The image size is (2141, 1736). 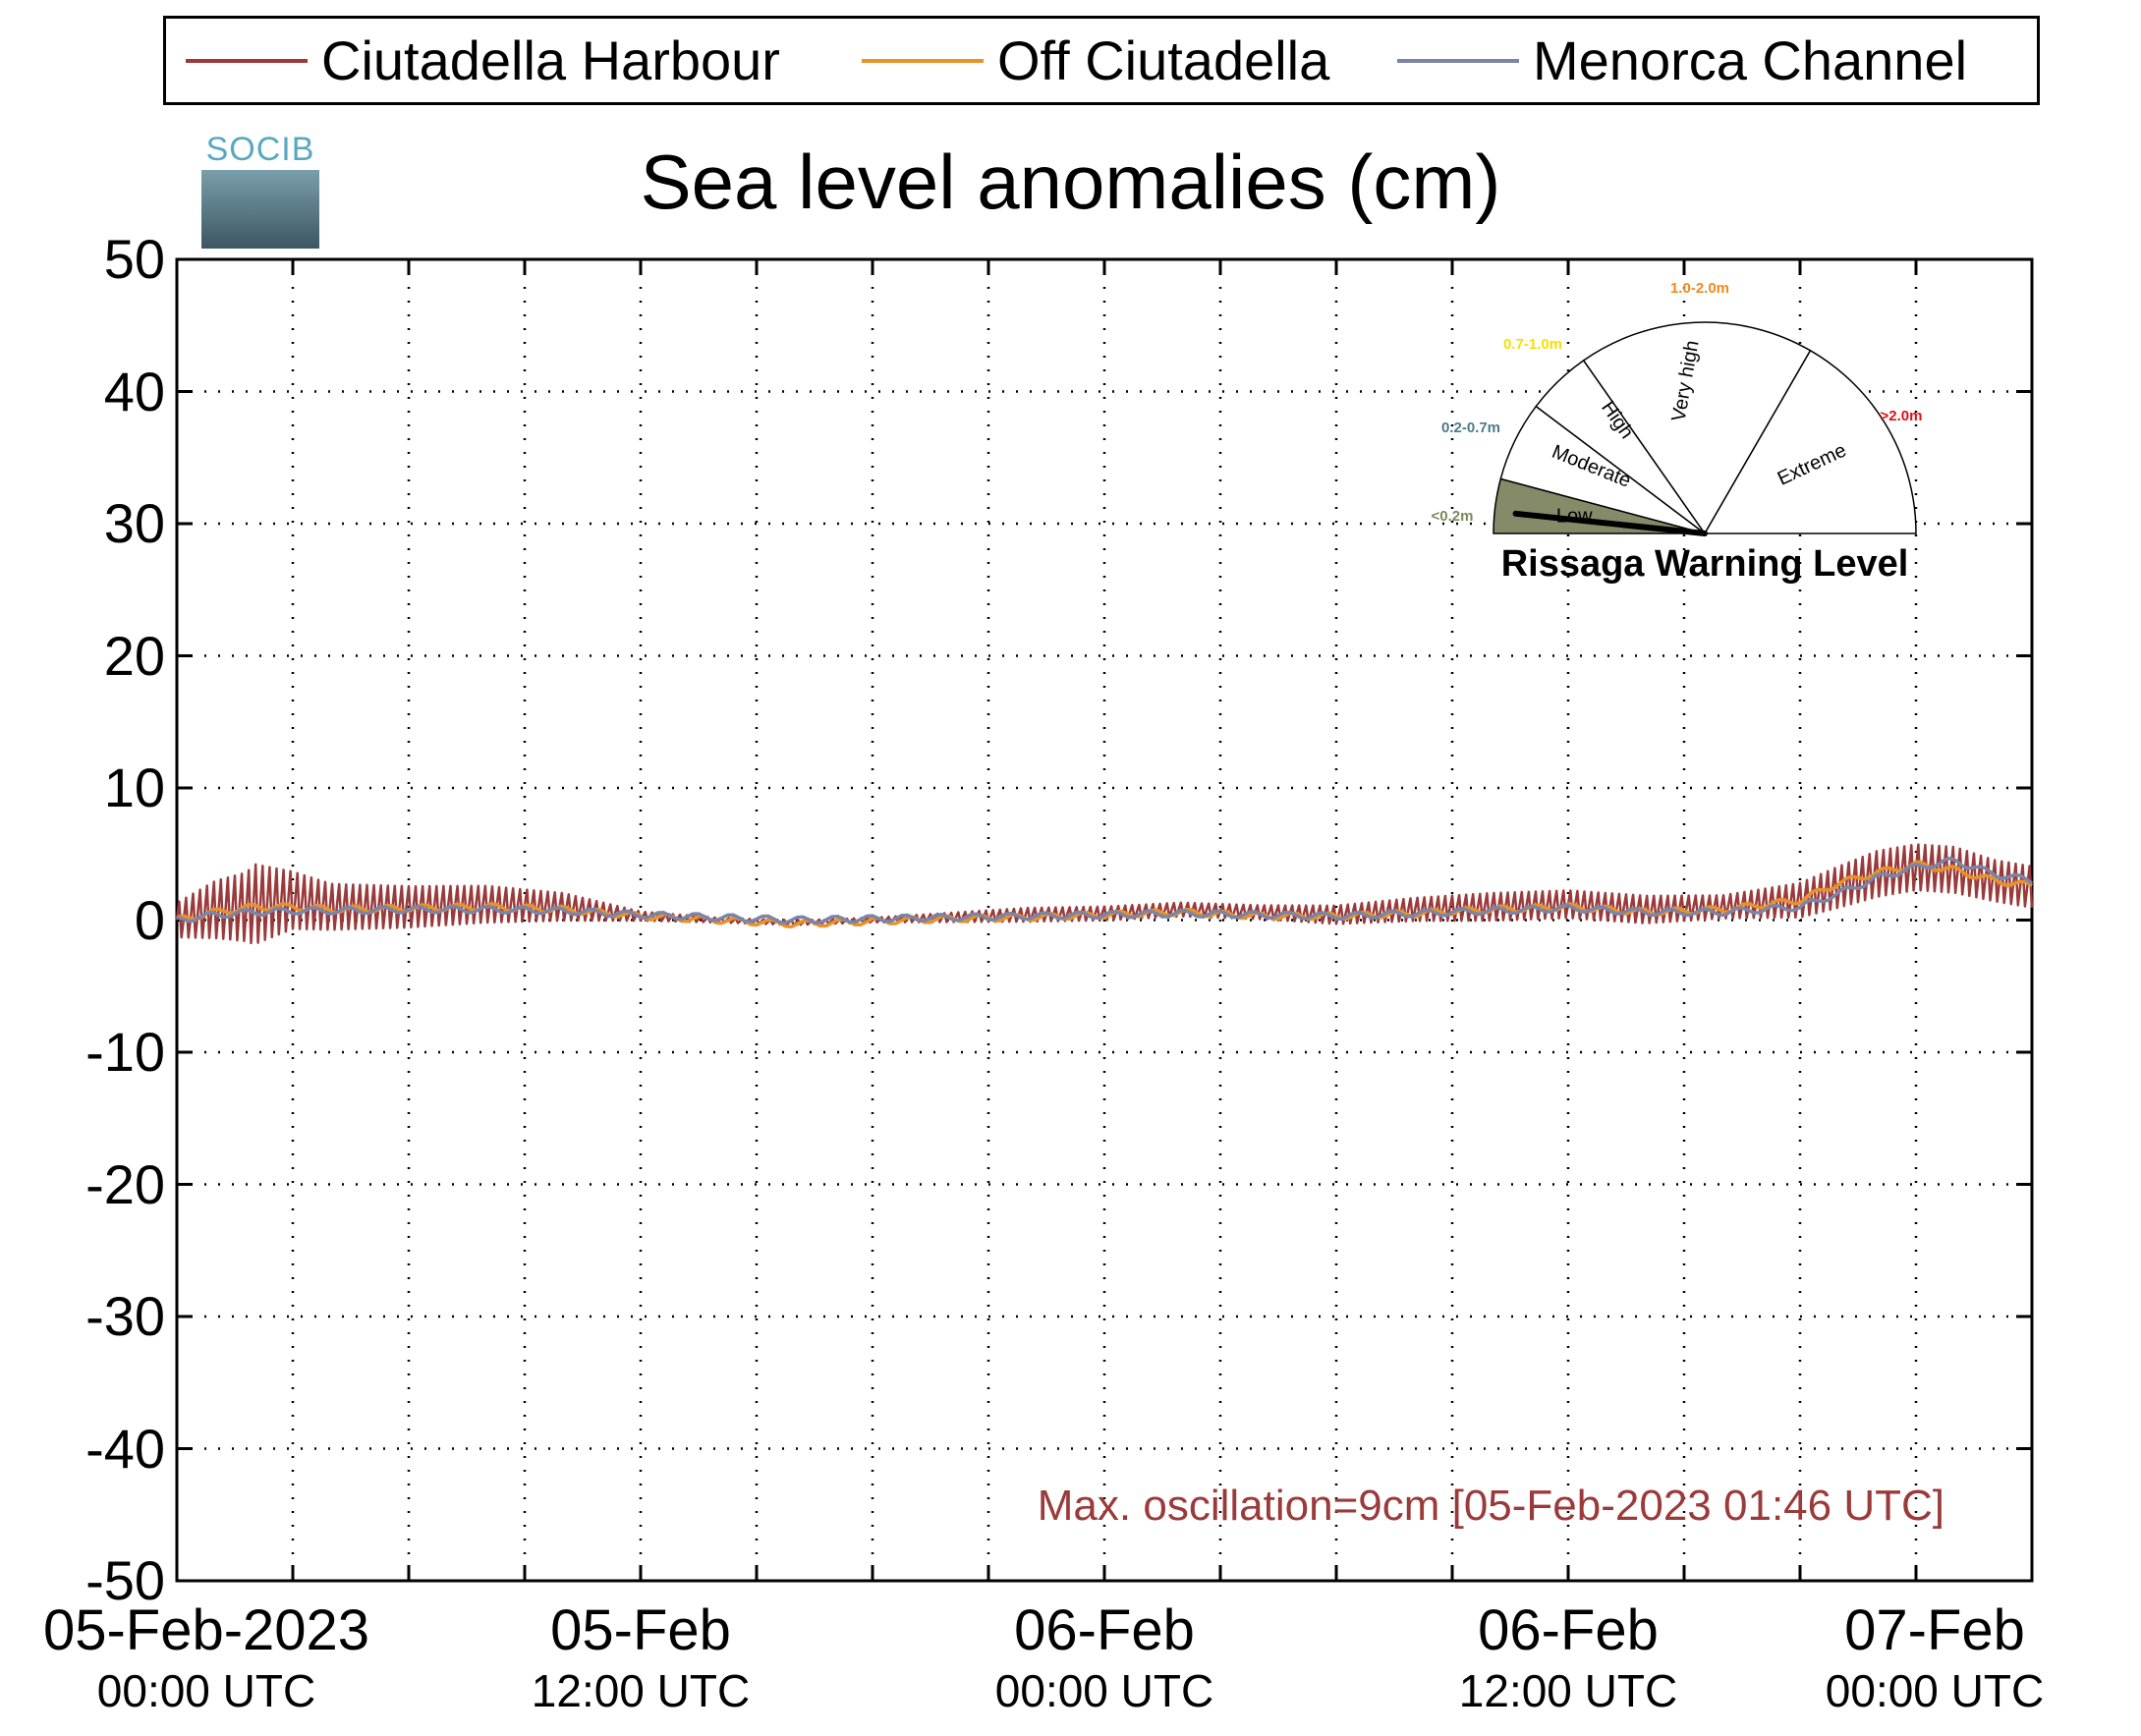 I want to click on x-tick-label: 06-Feb 00:00 UTC, so click(x=1104, y=1658).